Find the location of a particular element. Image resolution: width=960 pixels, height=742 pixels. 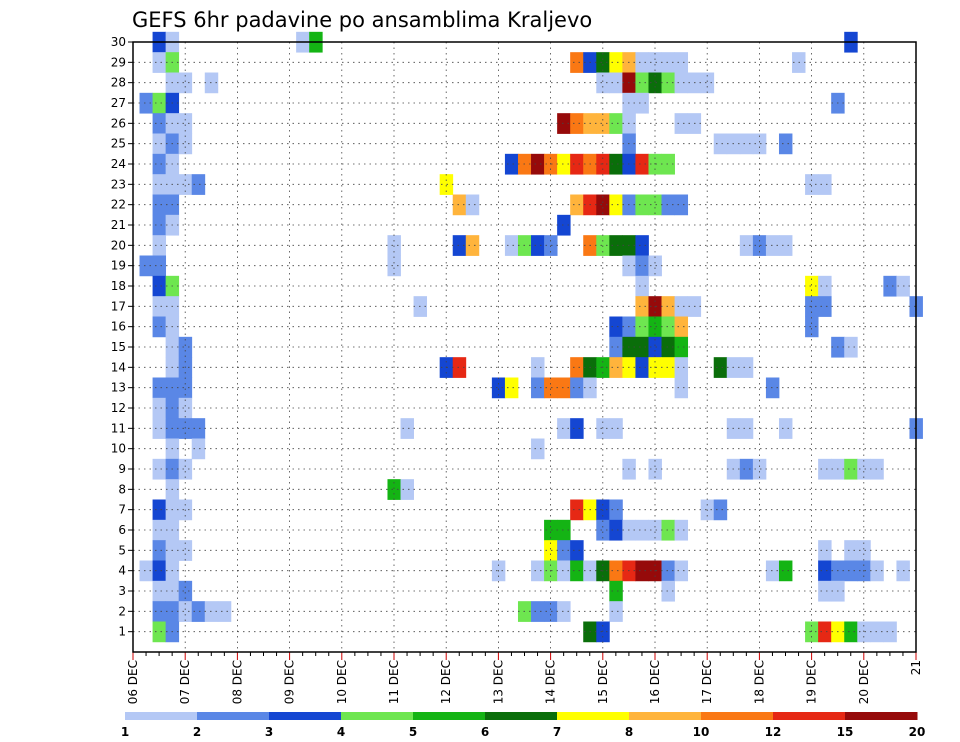

colorbar-label: 15 is located at coordinates (845, 732).